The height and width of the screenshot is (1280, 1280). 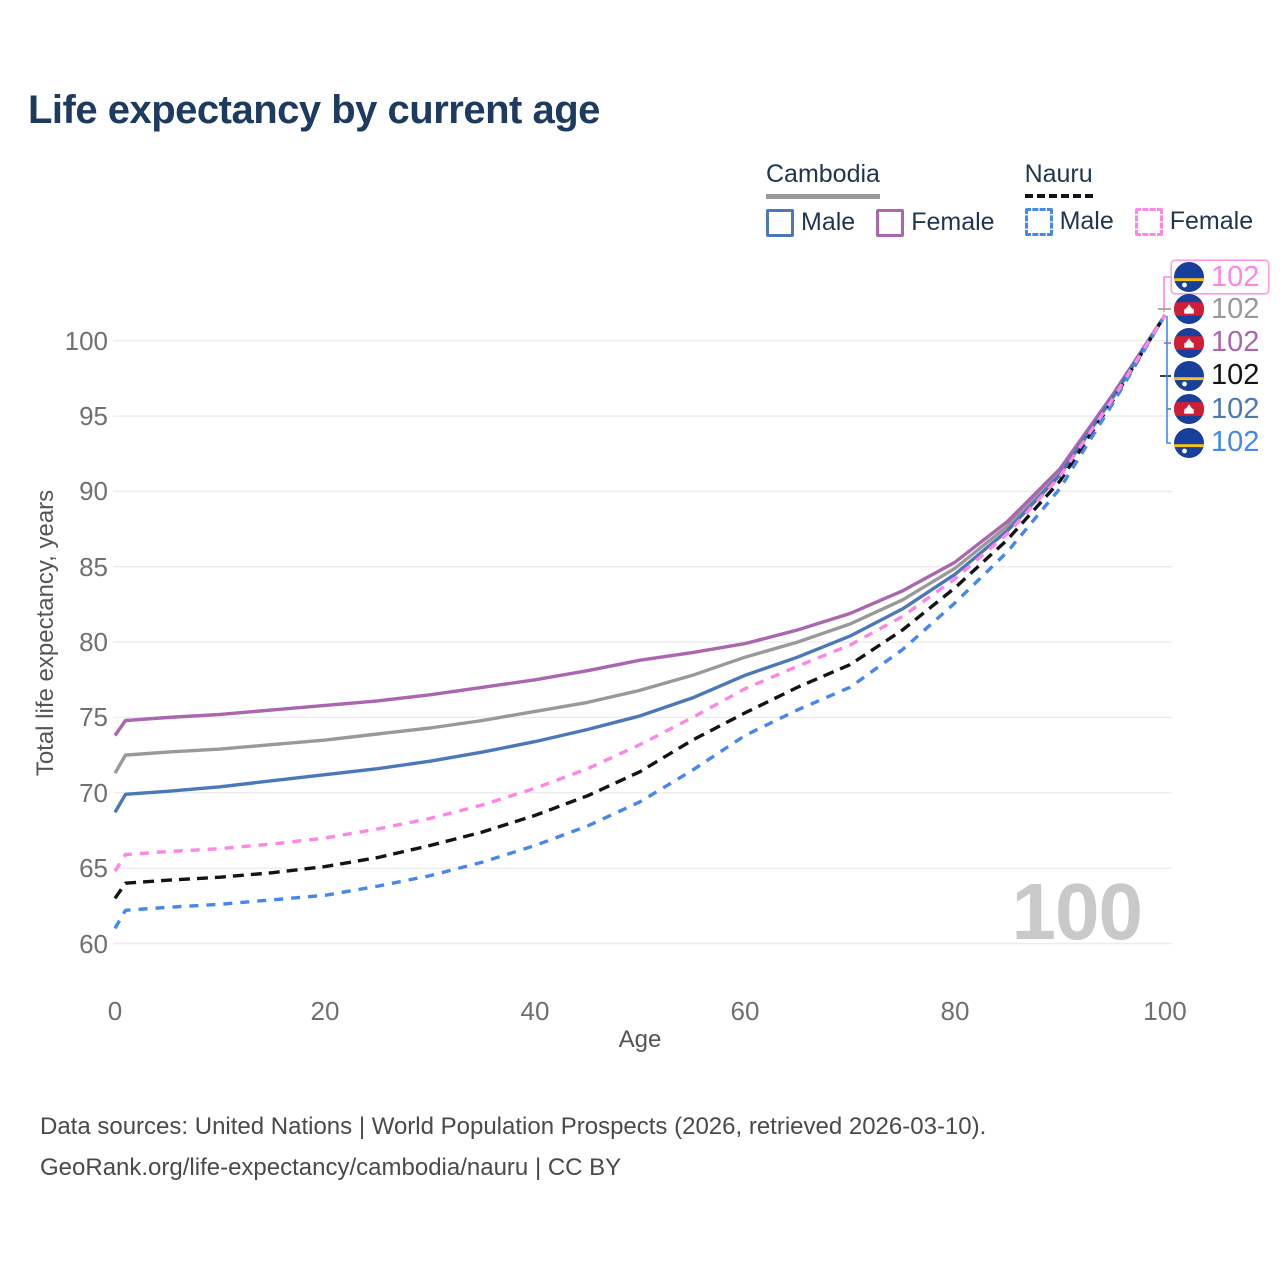 I want to click on checkbox-nauru-male, so click(x=1038, y=221).